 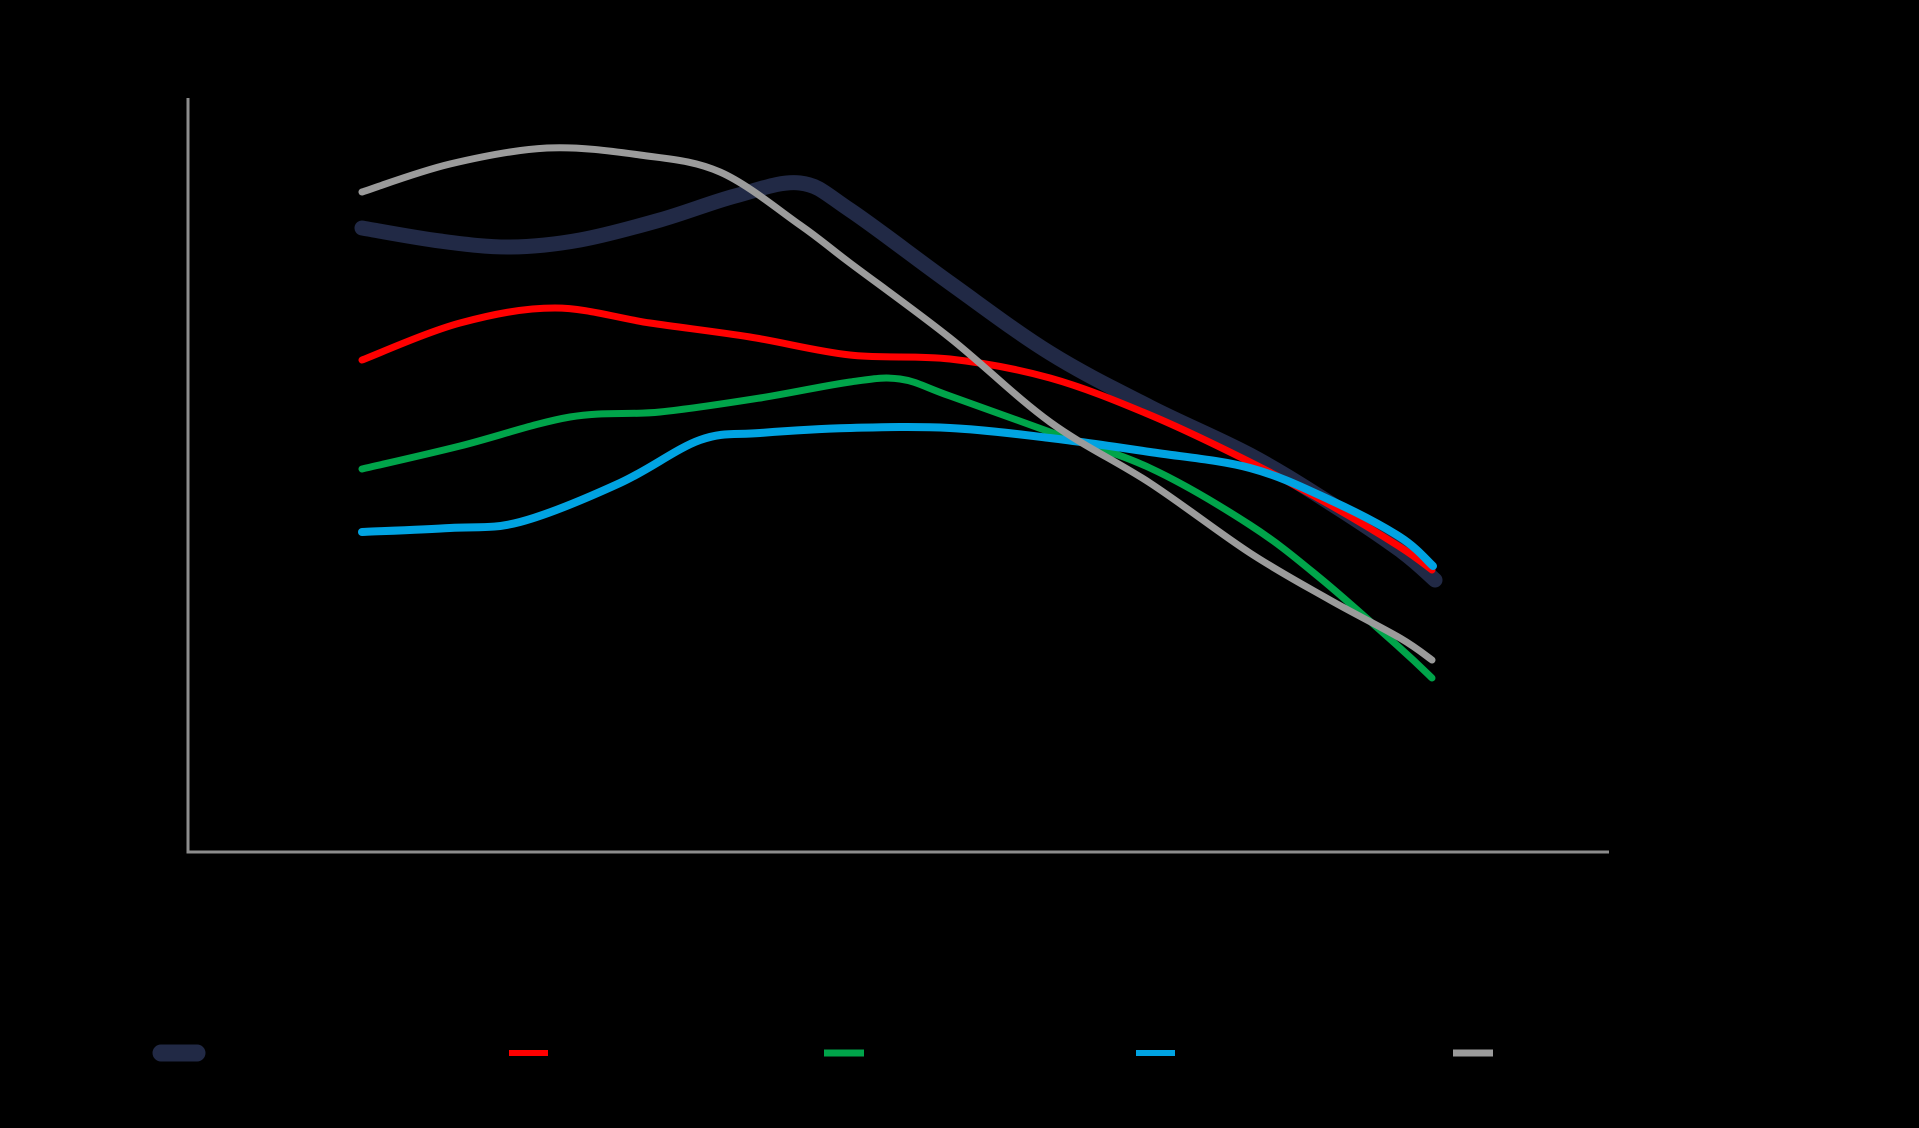 I want to click on series-line-red, so click(x=897, y=439).